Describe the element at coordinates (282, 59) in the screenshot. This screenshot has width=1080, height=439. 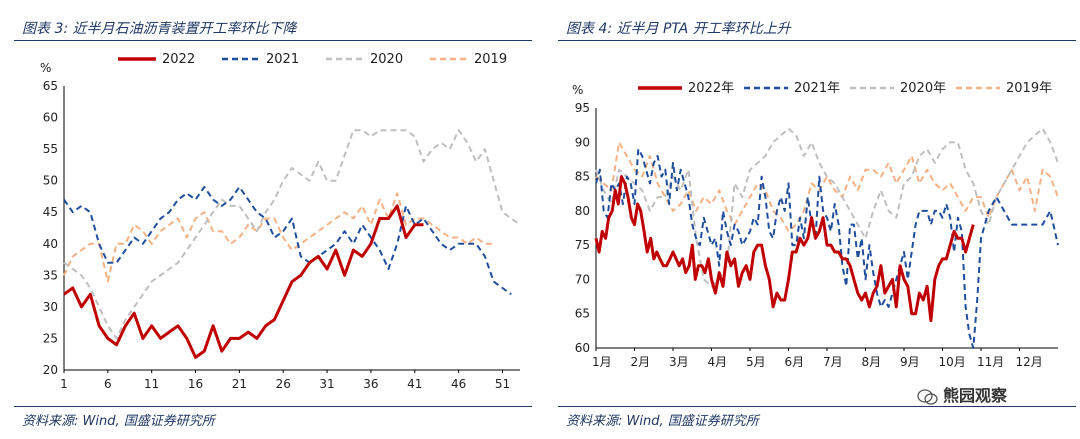
I see `legend-label: 2021` at that location.